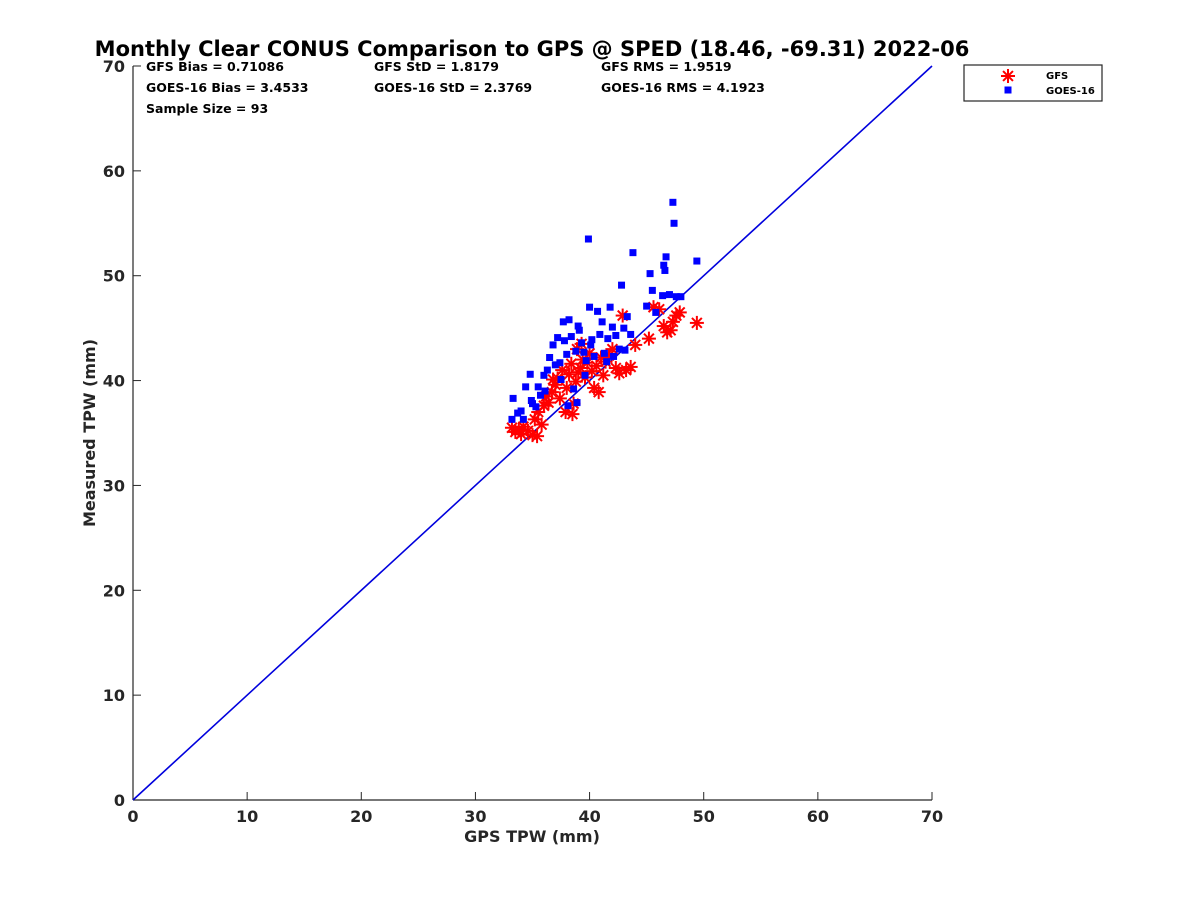 This screenshot has height=900, width=1200. Describe the element at coordinates (114, 66) in the screenshot. I see `y-tick-label: 70` at that location.